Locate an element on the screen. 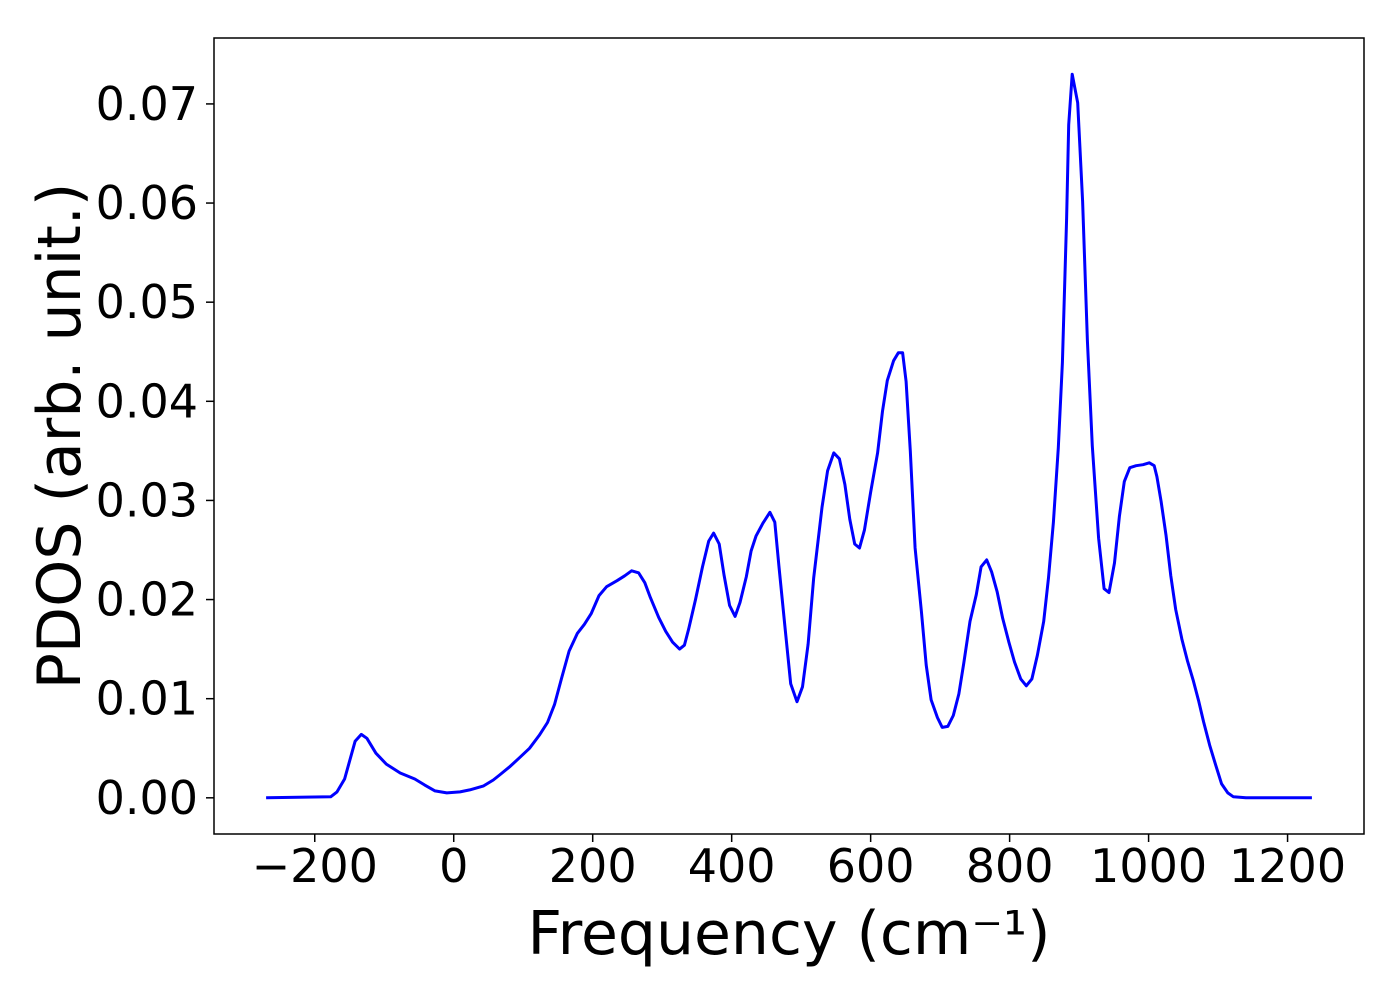 This screenshot has height=1000, width=1400. x-tick-label: 600 is located at coordinates (871, 866).